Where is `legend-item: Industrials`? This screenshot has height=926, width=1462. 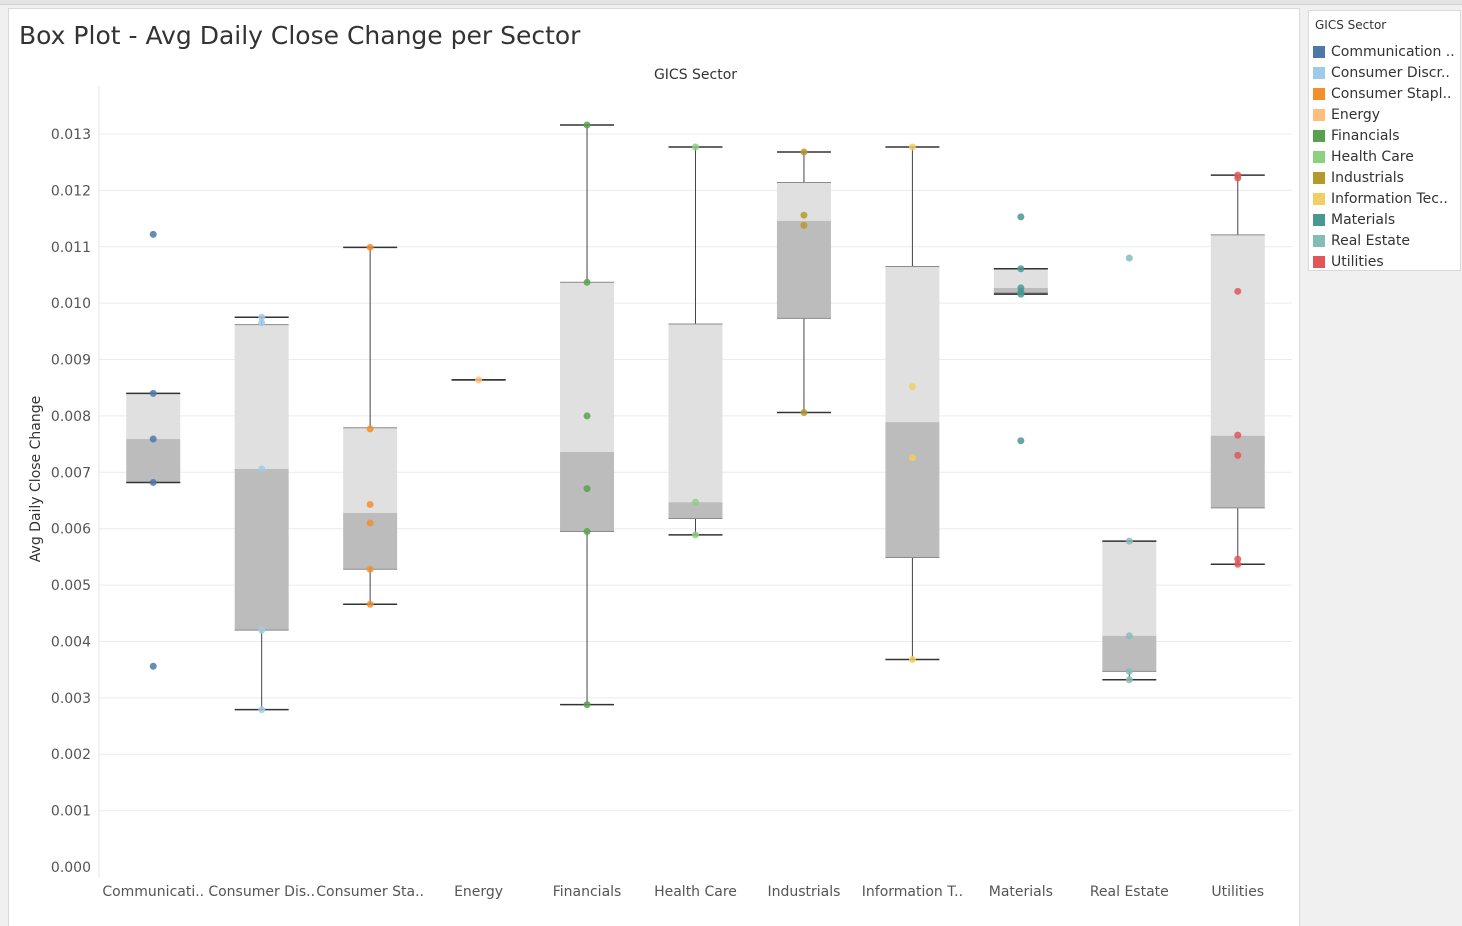
legend-item: Industrials is located at coordinates (1386, 177).